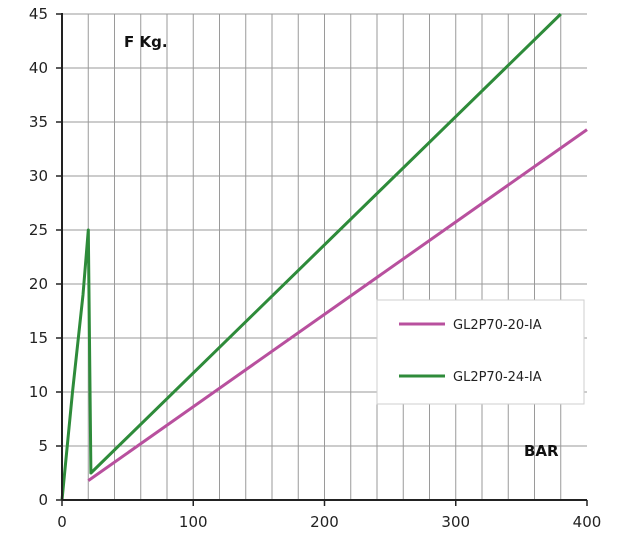 This screenshot has width=617, height=544. Describe the element at coordinates (146, 42) in the screenshot. I see `y-axis-title: F Kg.` at that location.